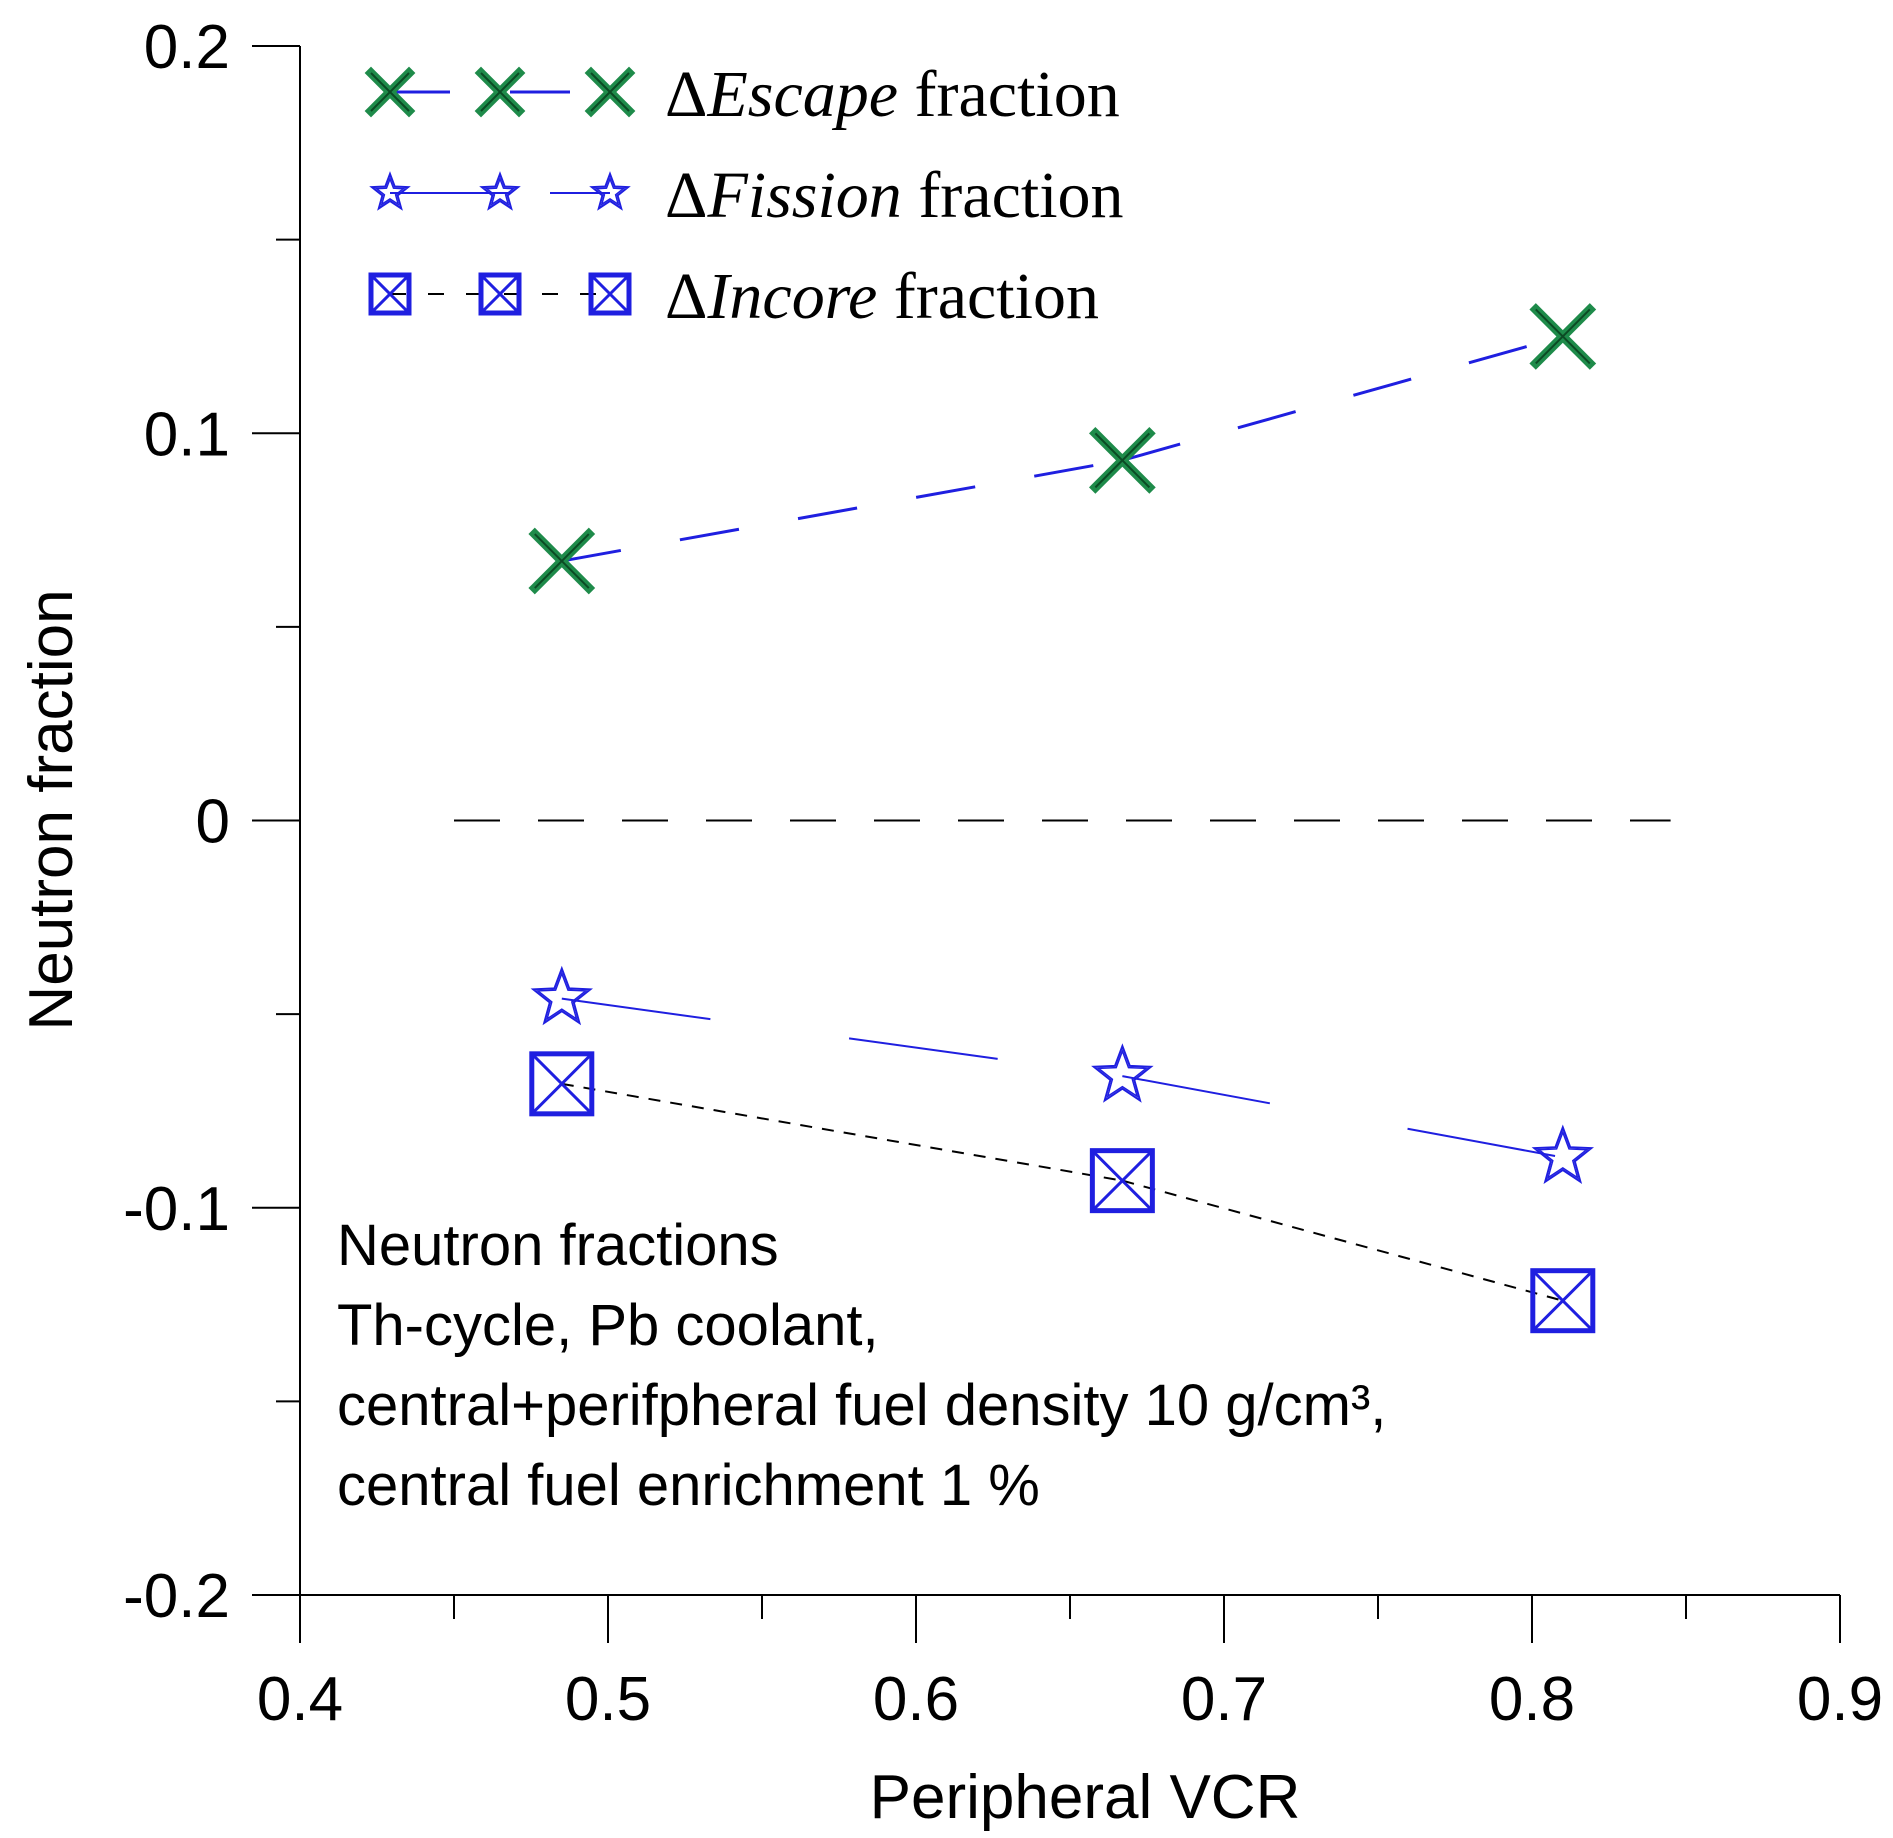  I want to click on y-tick-label: 0.2, so click(187, 47).